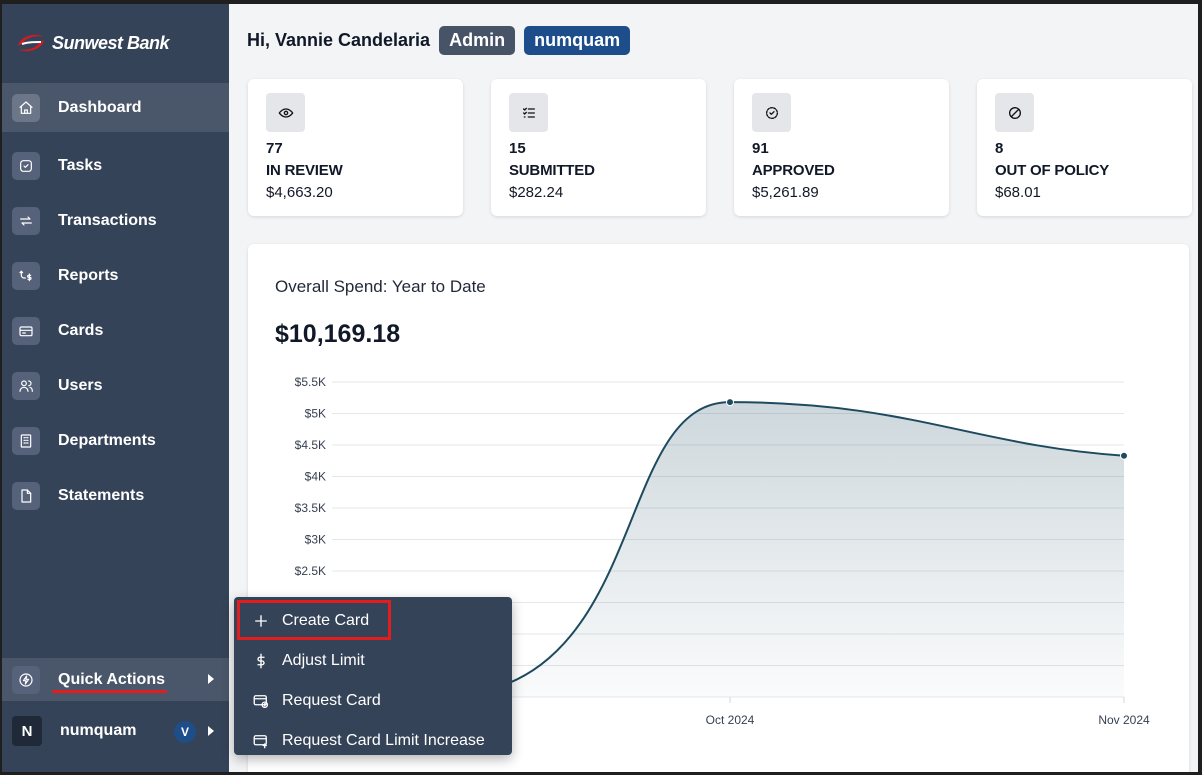 The width and height of the screenshot is (1202, 775). Describe the element at coordinates (107, 220) in the screenshot. I see `sidebar-item-label: Transactions` at that location.